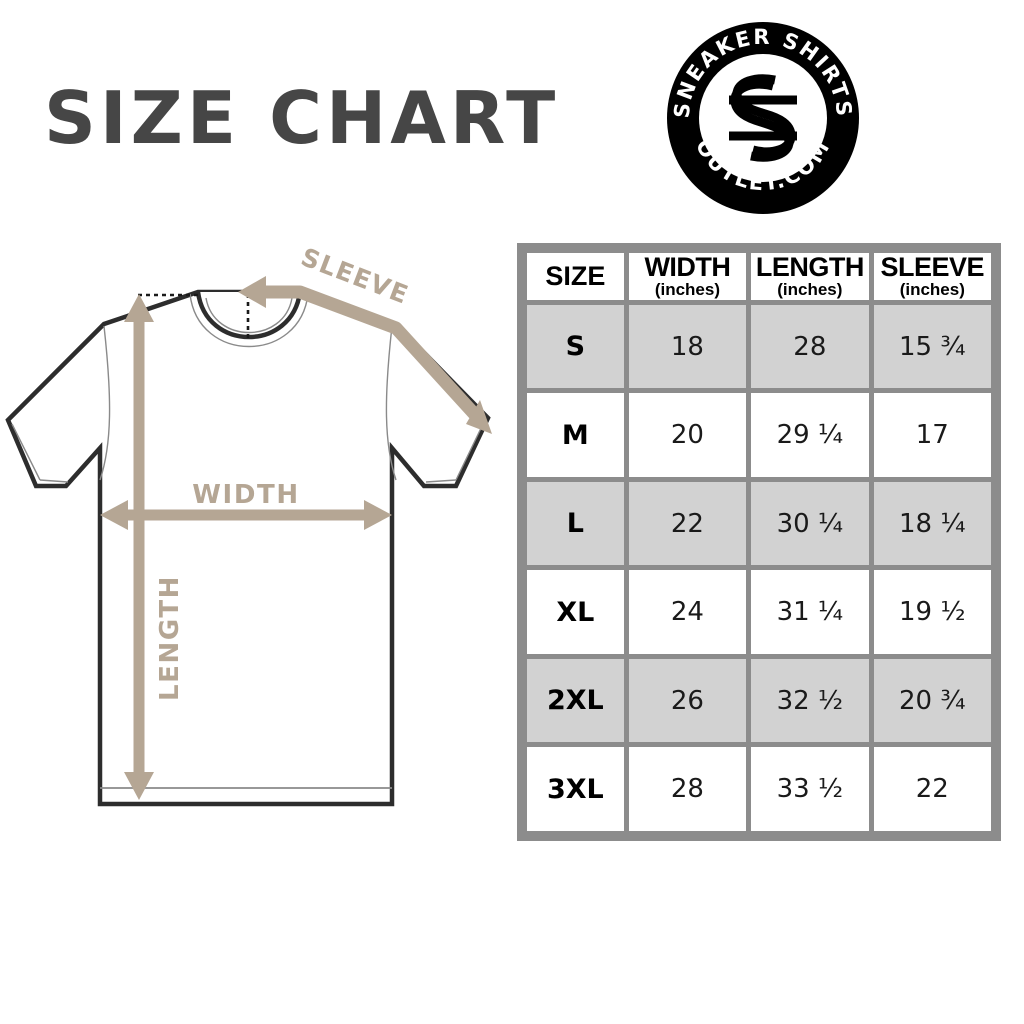 The height and width of the screenshot is (1024, 1024). Describe the element at coordinates (932, 789) in the screenshot. I see `cell-sleeve: 22` at that location.